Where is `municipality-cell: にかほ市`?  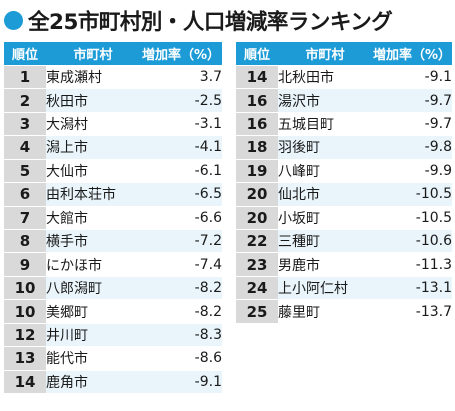 municipality-cell: にかほ市 is located at coordinates (93, 264).